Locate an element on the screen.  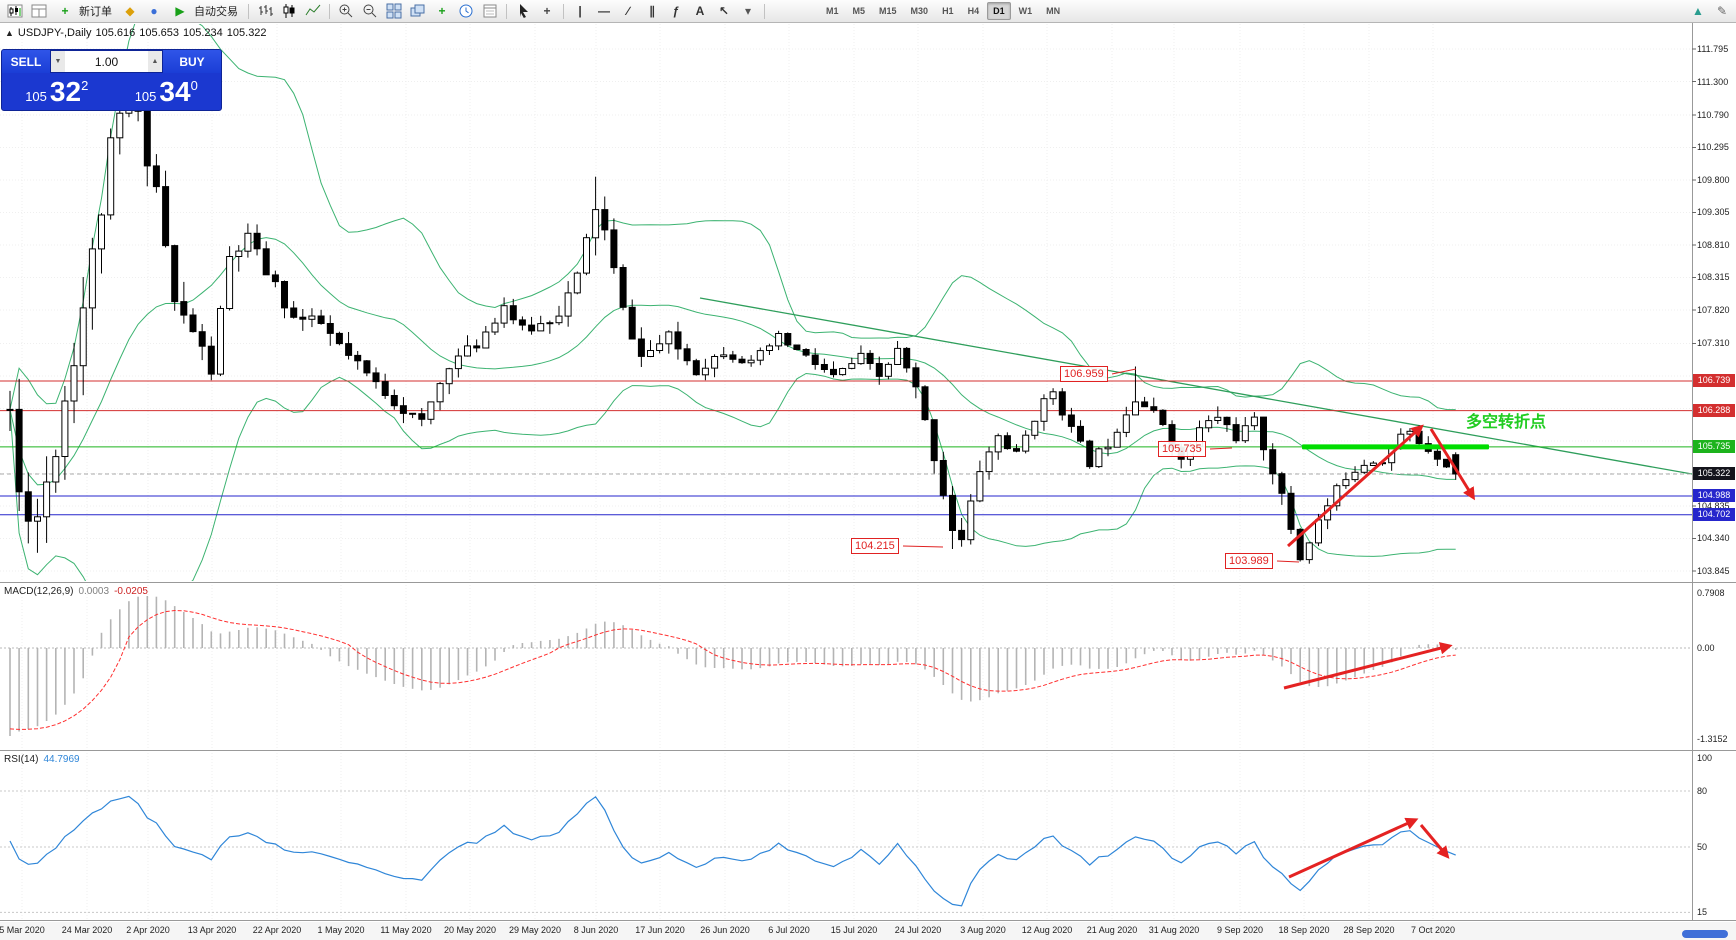
trendline-icon: ∕ is located at coordinates (627, 11).